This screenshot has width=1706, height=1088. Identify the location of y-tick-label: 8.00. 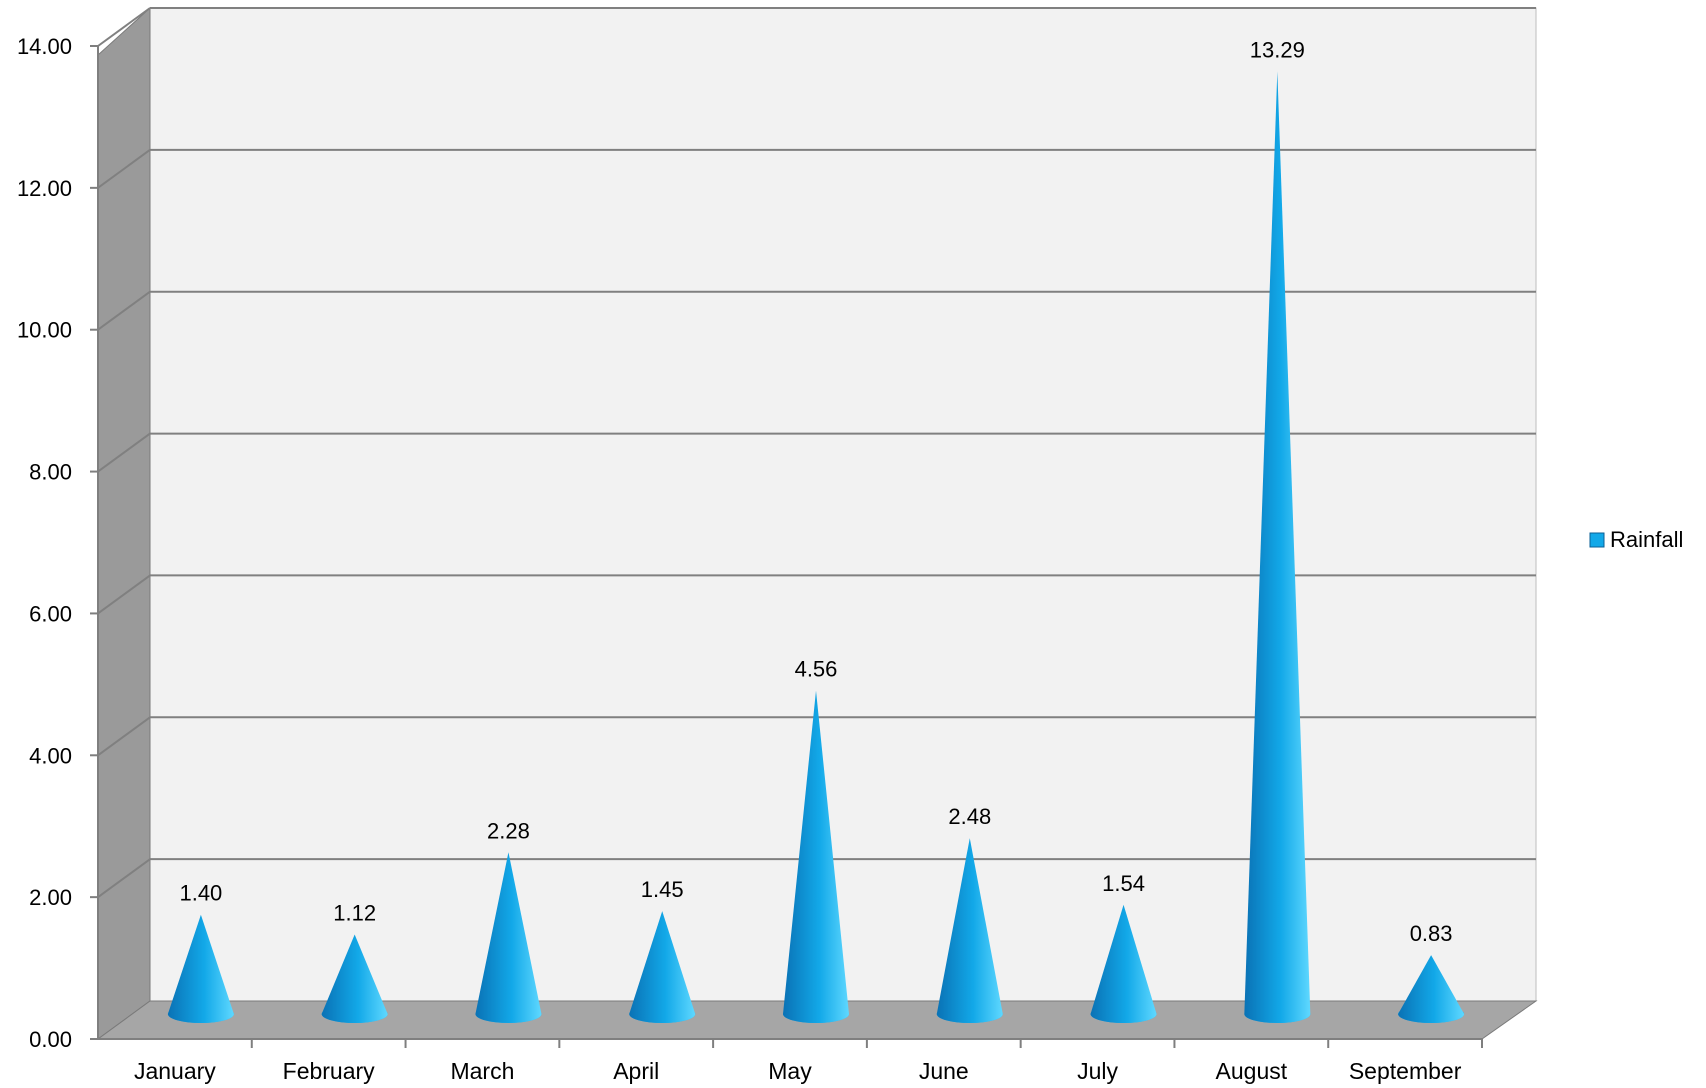
(50, 472).